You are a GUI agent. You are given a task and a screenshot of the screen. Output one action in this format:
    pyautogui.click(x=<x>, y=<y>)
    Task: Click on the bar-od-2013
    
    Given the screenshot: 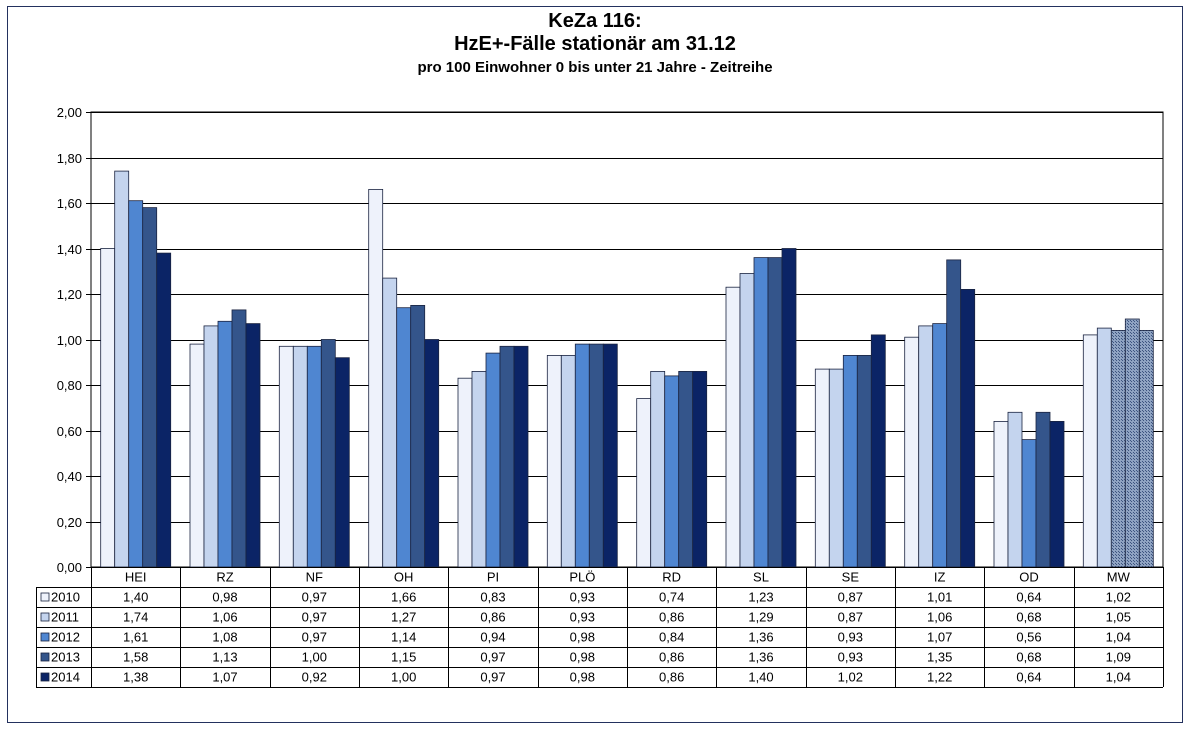 What is the action you would take?
    pyautogui.click(x=1043, y=489)
    